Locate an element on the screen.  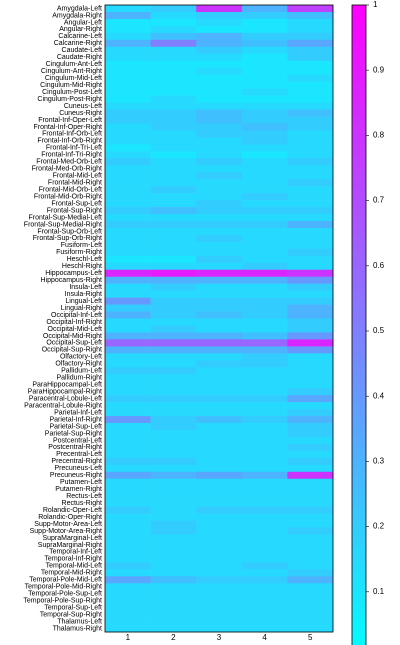
row-label: Temporal-Pole-Sup-Right is located at coordinates (62, 600).